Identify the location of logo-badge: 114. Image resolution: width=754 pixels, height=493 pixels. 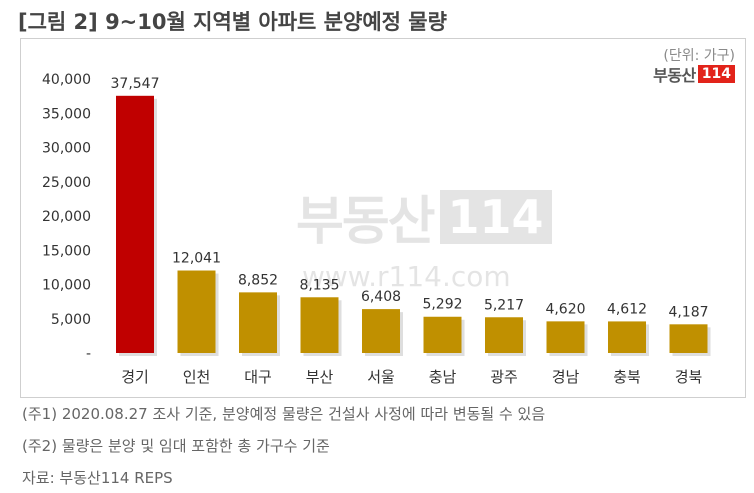
(716, 74).